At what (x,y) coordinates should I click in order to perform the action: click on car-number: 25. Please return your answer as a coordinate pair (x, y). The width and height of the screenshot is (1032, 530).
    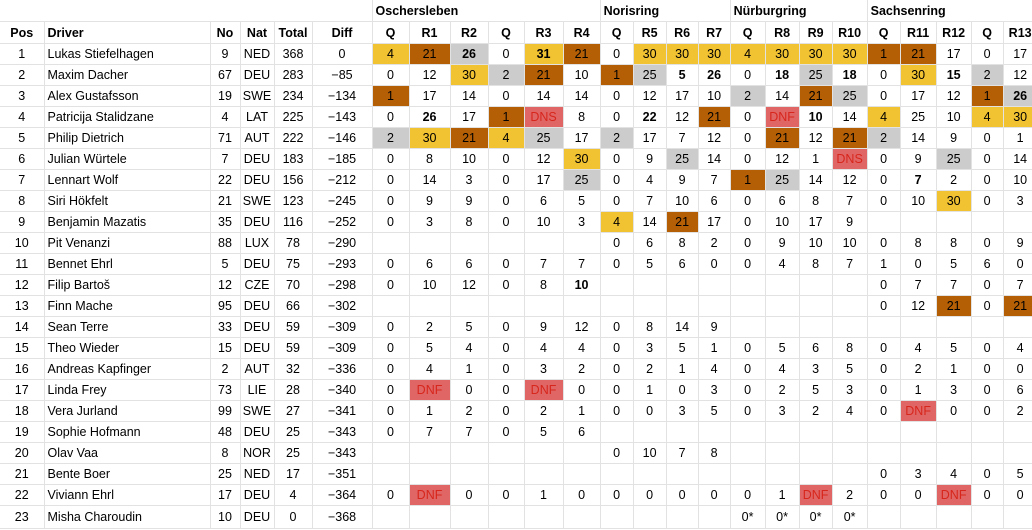
    Looking at the image, I should click on (225, 474).